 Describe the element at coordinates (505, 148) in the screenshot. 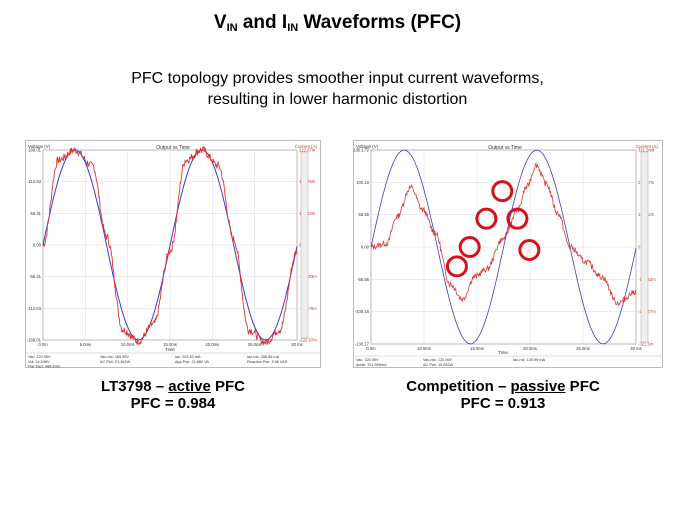

I see `right-plot-title: Output vs Time` at that location.